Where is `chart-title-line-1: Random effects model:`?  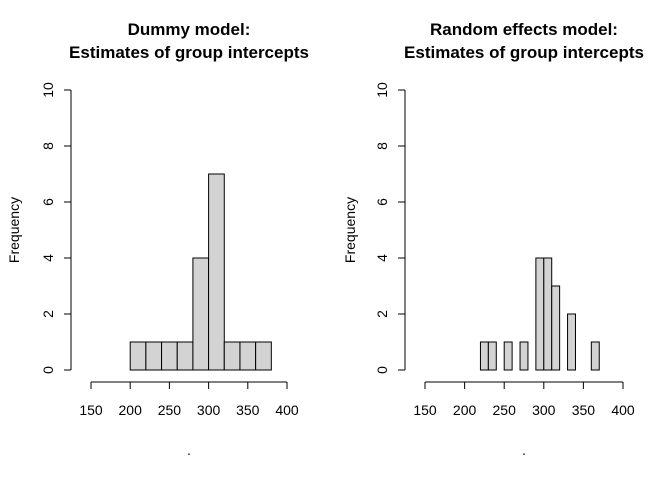 chart-title-line-1: Random effects model: is located at coordinates (524, 29).